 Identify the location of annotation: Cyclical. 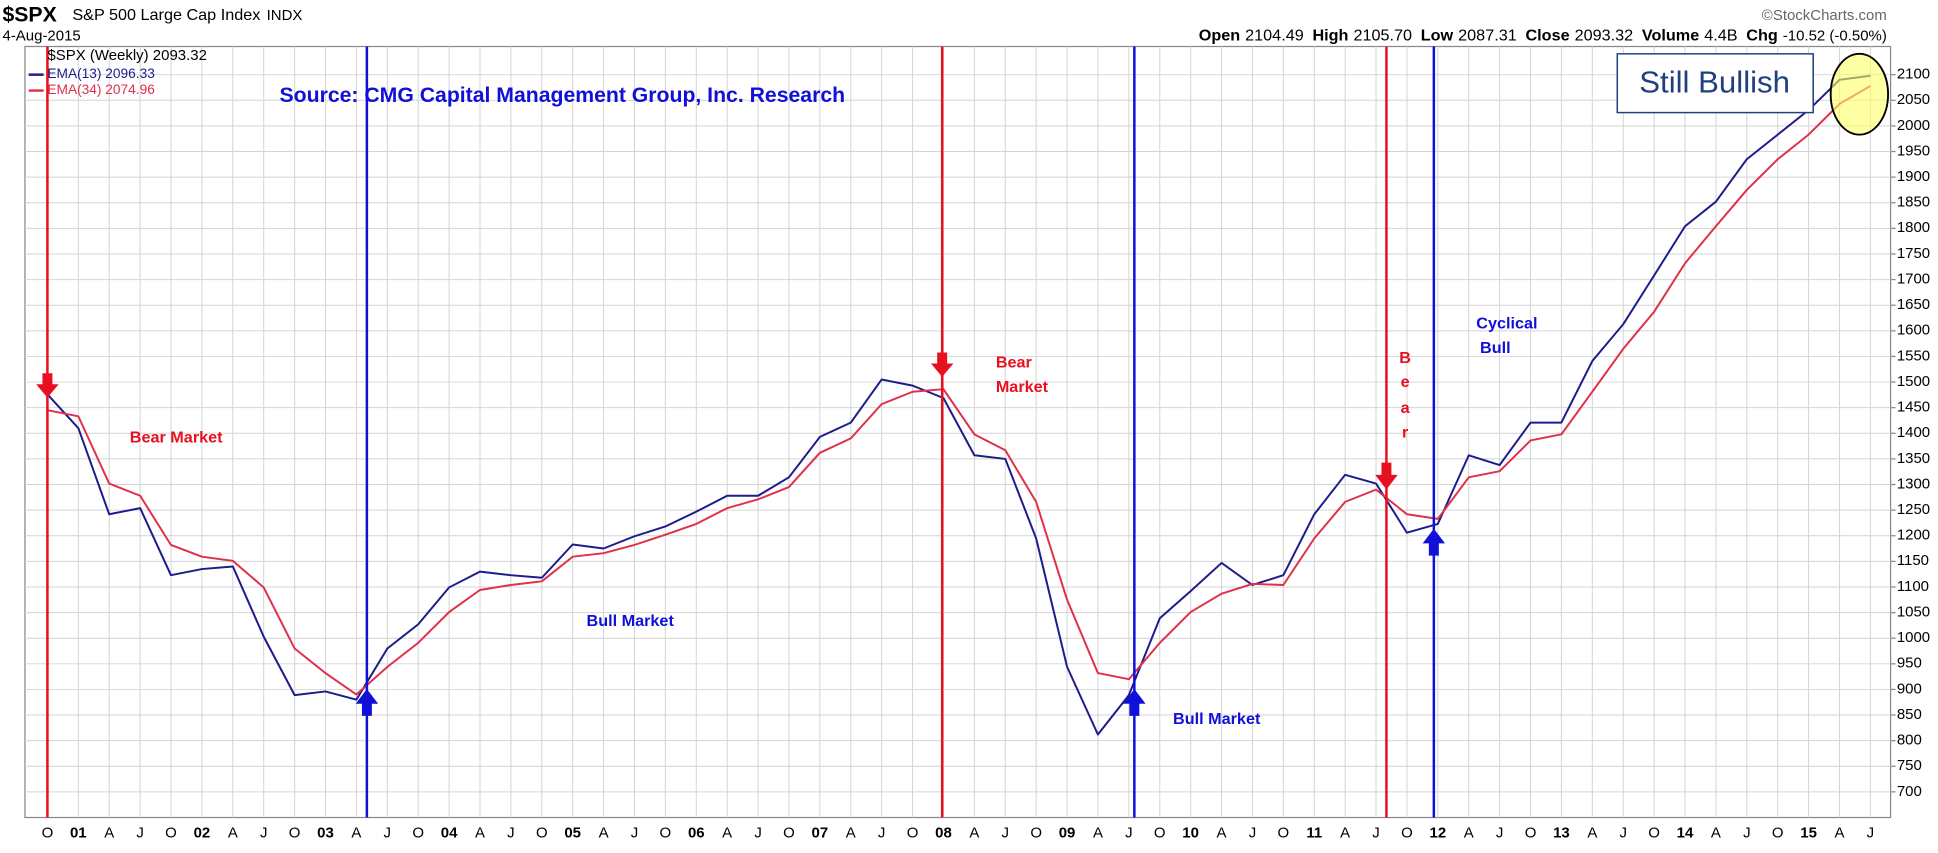
(1506, 324).